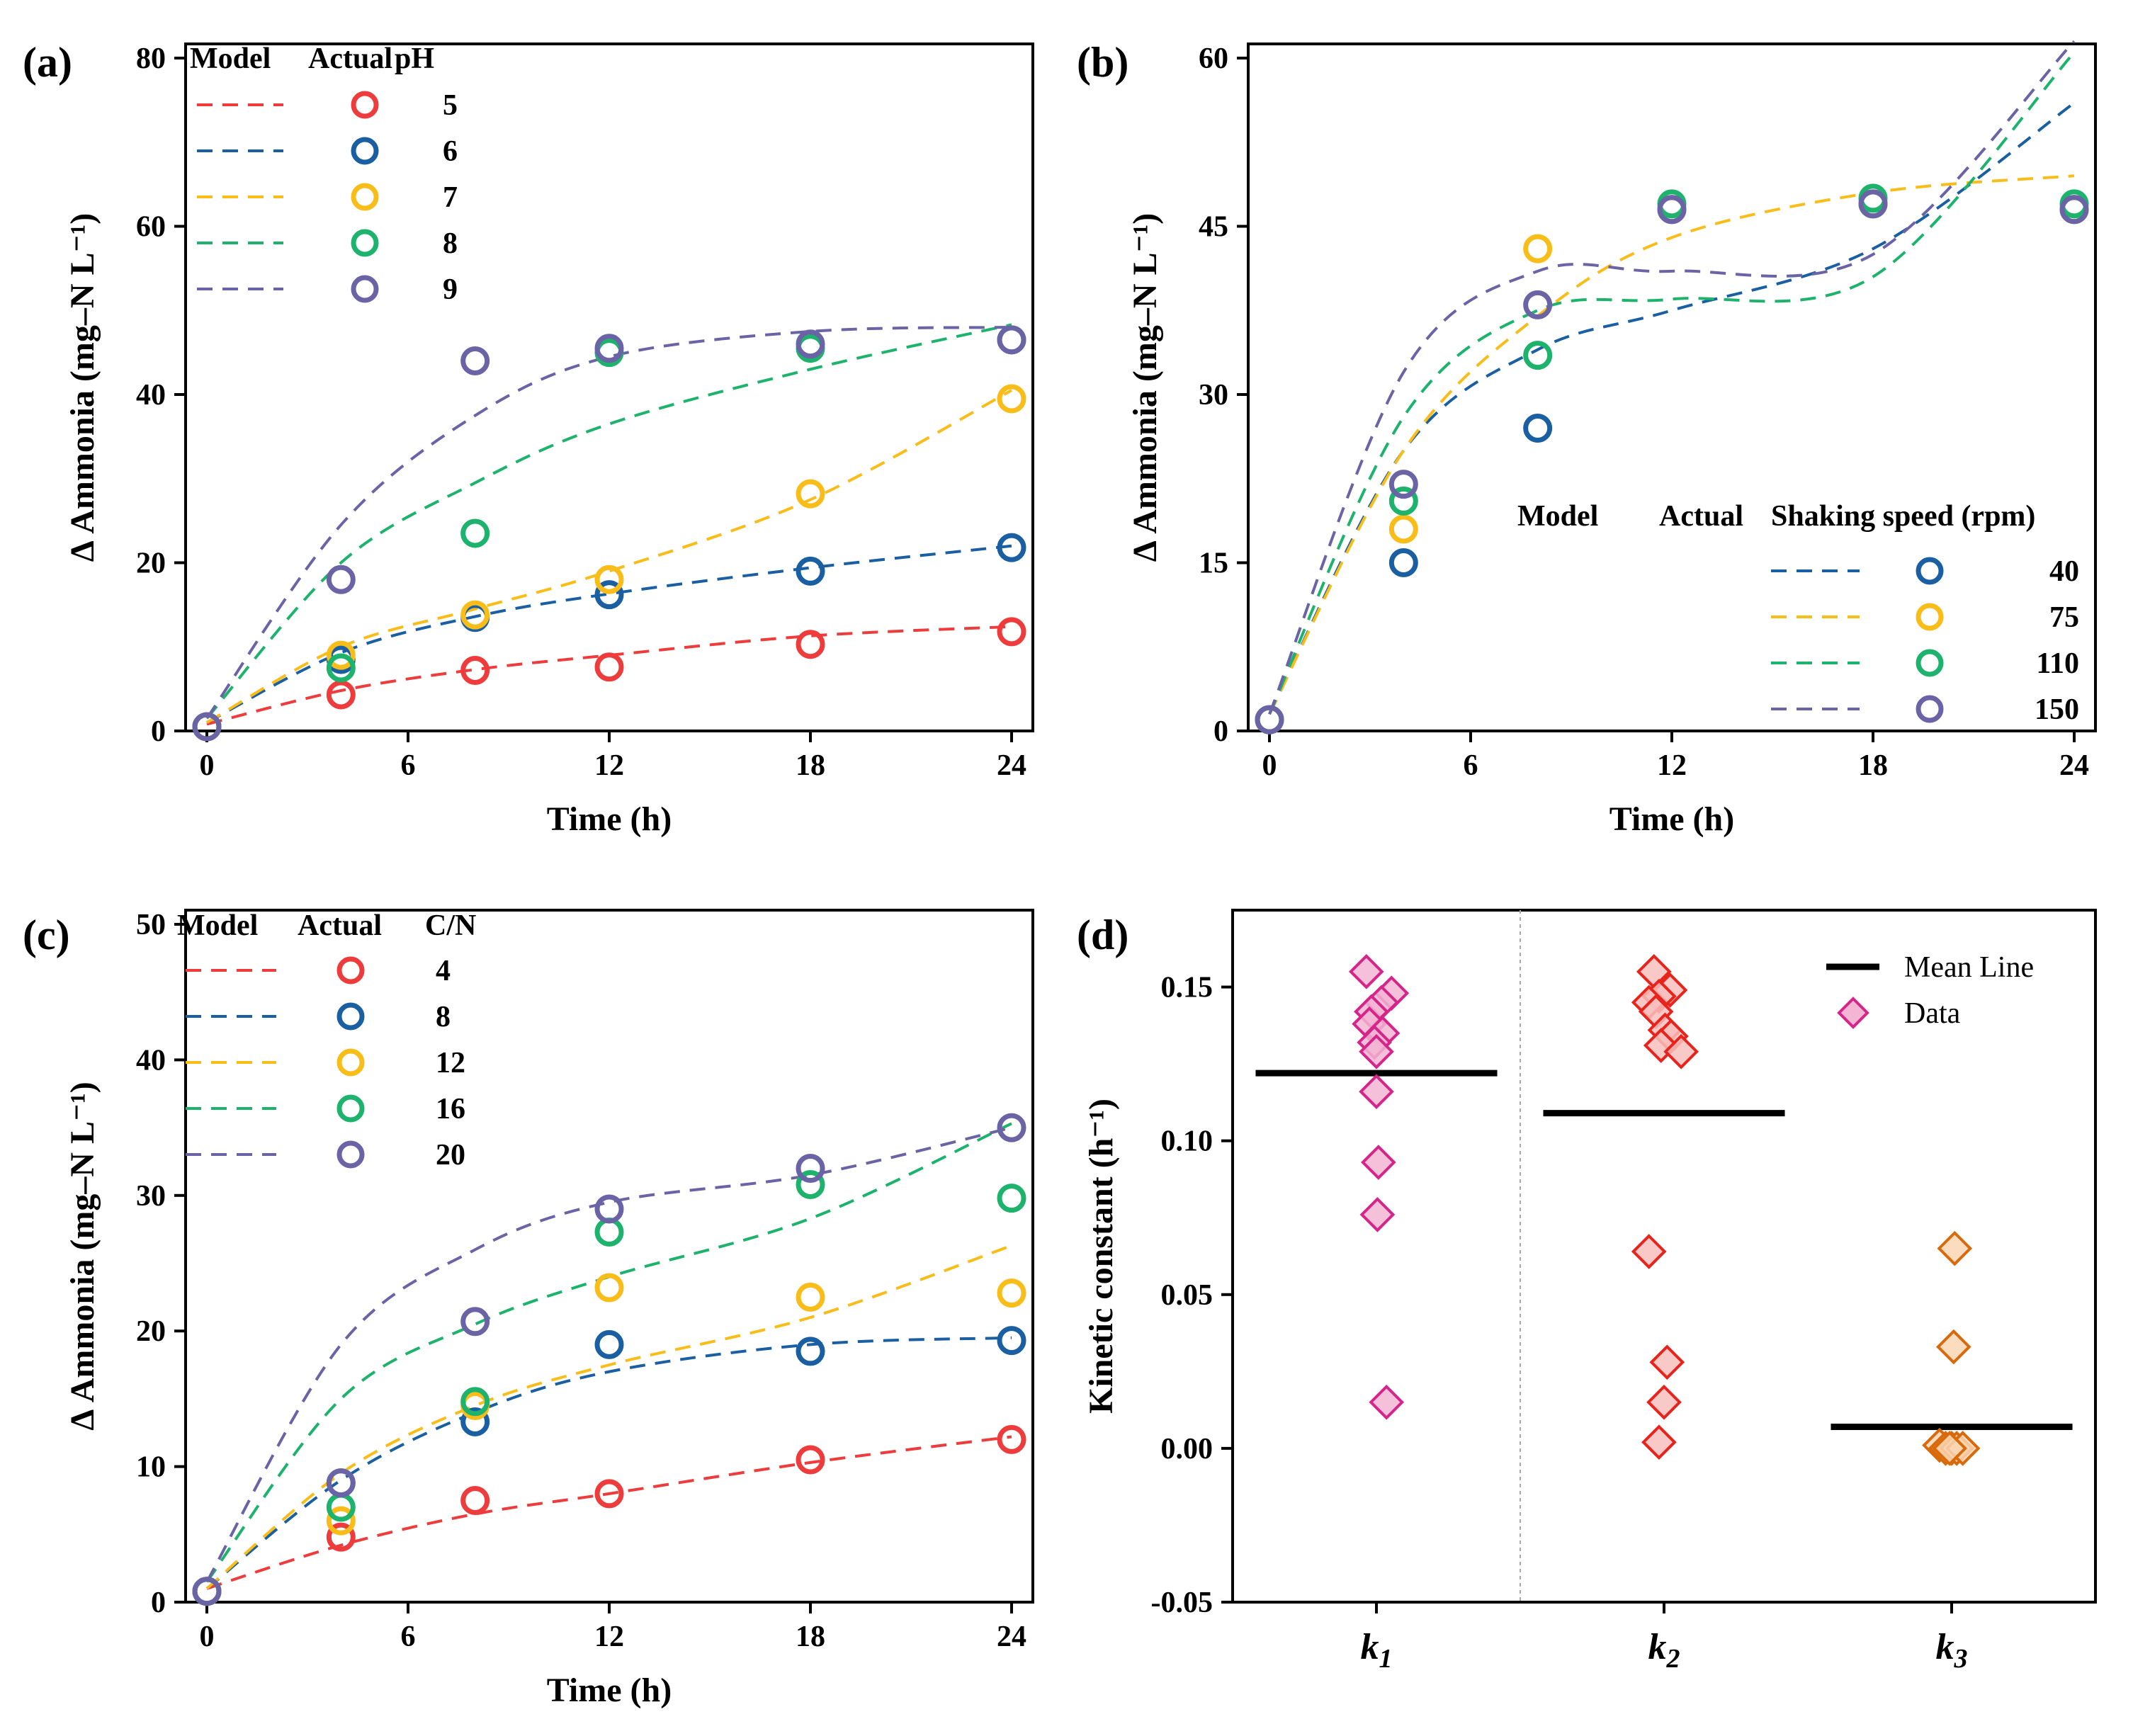  I want to click on legend: Mean Line Data, so click(1930, 990).